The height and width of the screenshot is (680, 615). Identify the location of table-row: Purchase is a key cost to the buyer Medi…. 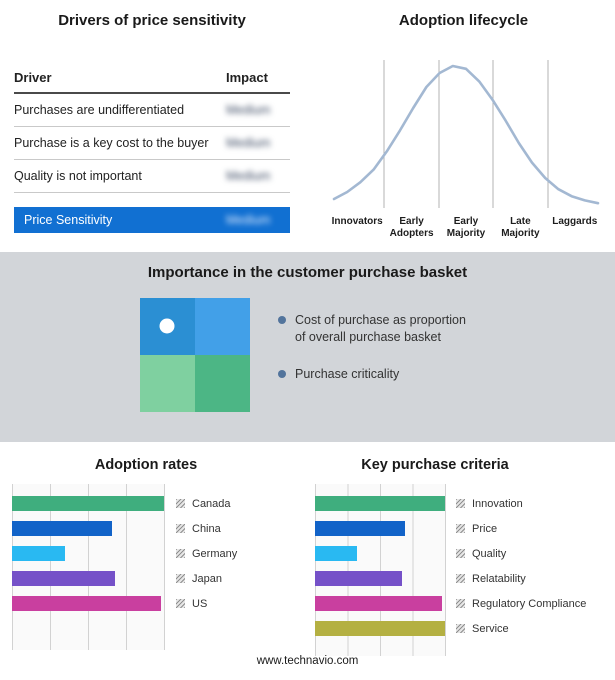
(152, 143).